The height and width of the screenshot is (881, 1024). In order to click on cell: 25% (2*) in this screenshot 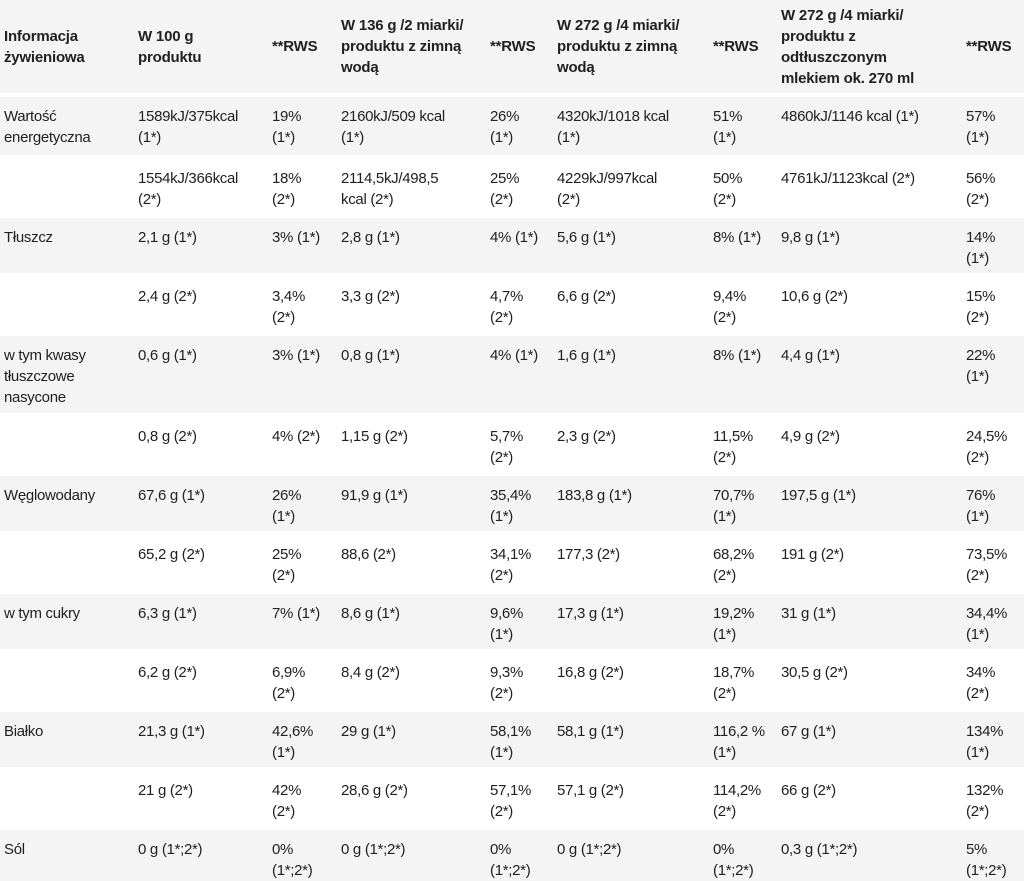, I will do `click(302, 564)`.